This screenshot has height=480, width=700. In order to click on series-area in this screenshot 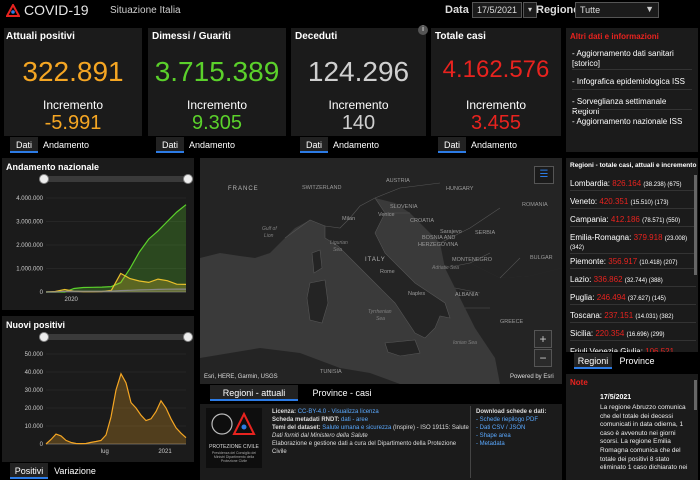, I will do `click(116, 408)`.